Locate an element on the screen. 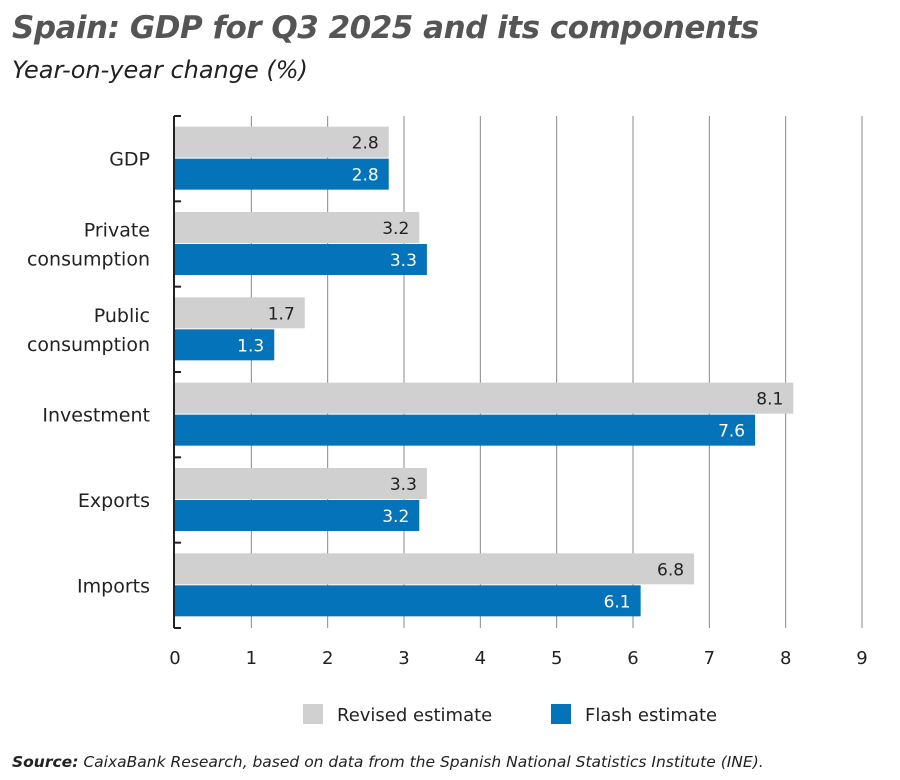  x-tick-label: 2 is located at coordinates (327, 658).